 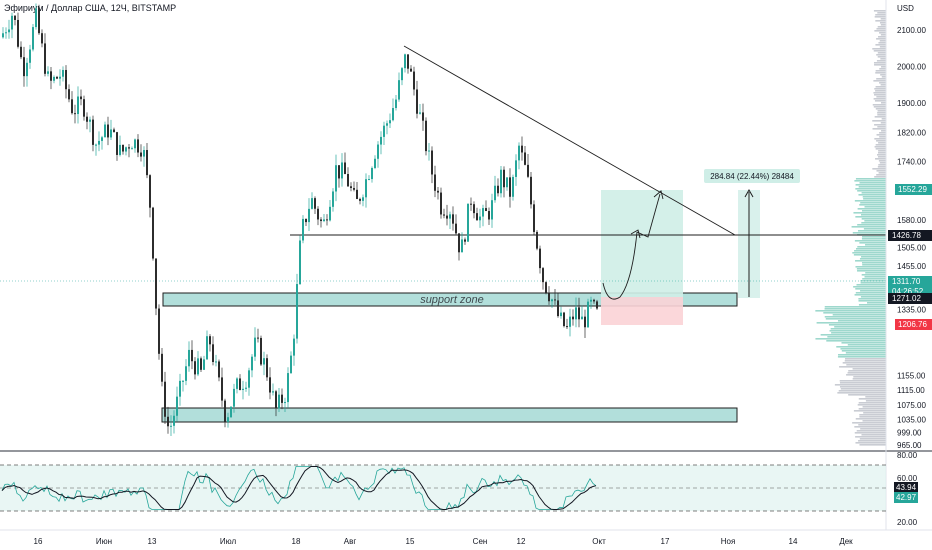 What do you see at coordinates (911, 103) in the screenshot?
I see `price-tick: 1900.00` at bounding box center [911, 103].